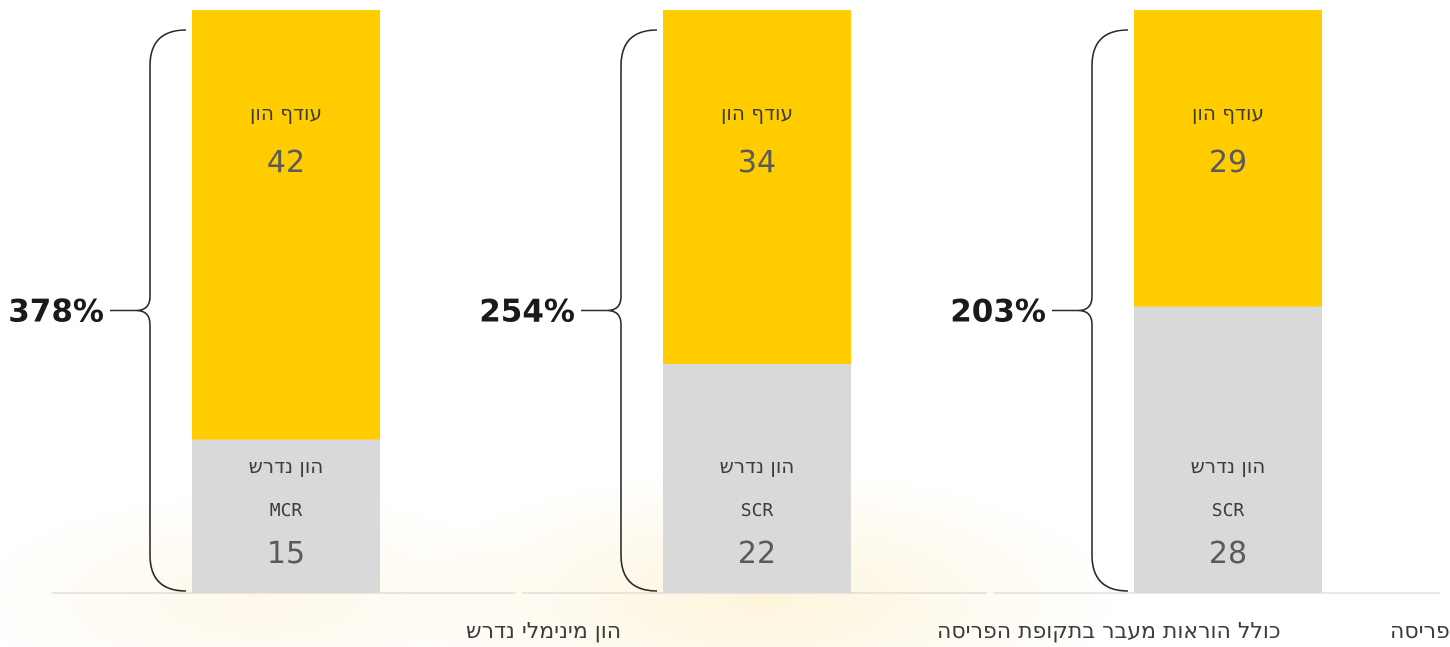 The width and height of the screenshot is (1450, 647). Describe the element at coordinates (1420, 631) in the screenshot. I see `category-label: ללא הוראות מעבר לתקופת הפריסה` at that location.